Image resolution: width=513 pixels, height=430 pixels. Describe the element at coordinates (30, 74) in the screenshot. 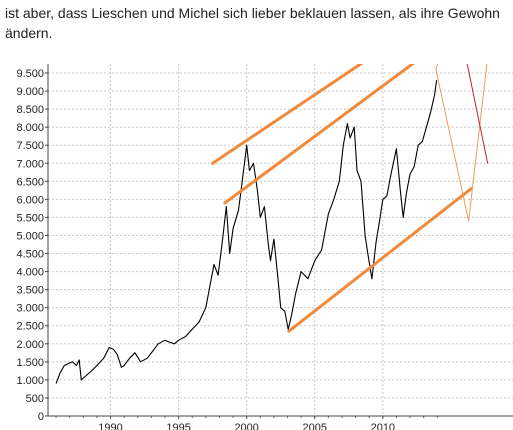

I see `y-tick-label: 9.500` at that location.